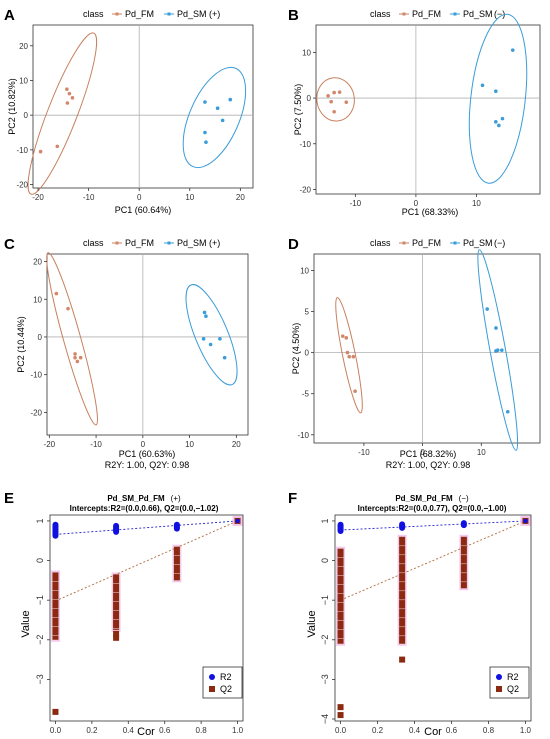  I want to click on panel-d-legend-fm-label: Pd_FM, so click(426, 243).